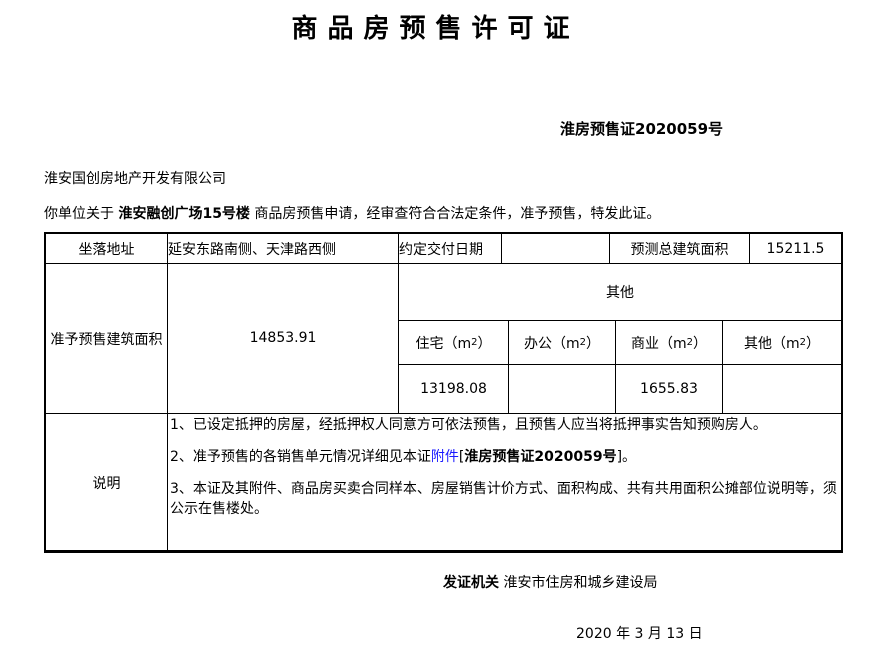  I want to click on location-value: 延安东路南侧、天津路西侧, so click(283, 249).